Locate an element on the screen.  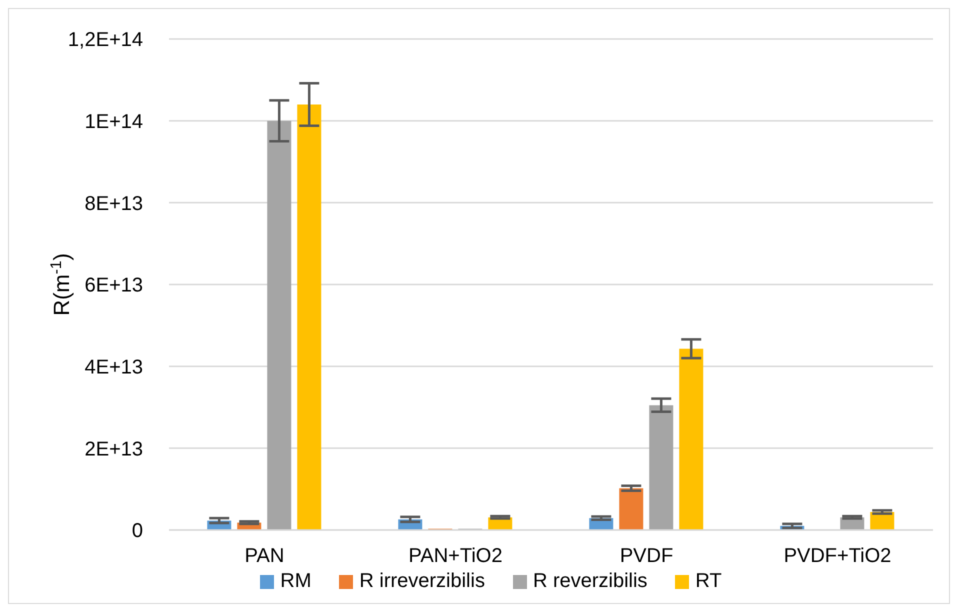
x-tick-label: PVDF is located at coordinates (647, 556).